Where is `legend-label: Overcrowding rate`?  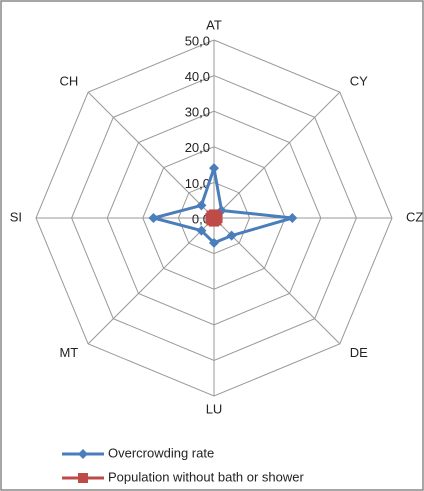 legend-label: Overcrowding rate is located at coordinates (161, 452).